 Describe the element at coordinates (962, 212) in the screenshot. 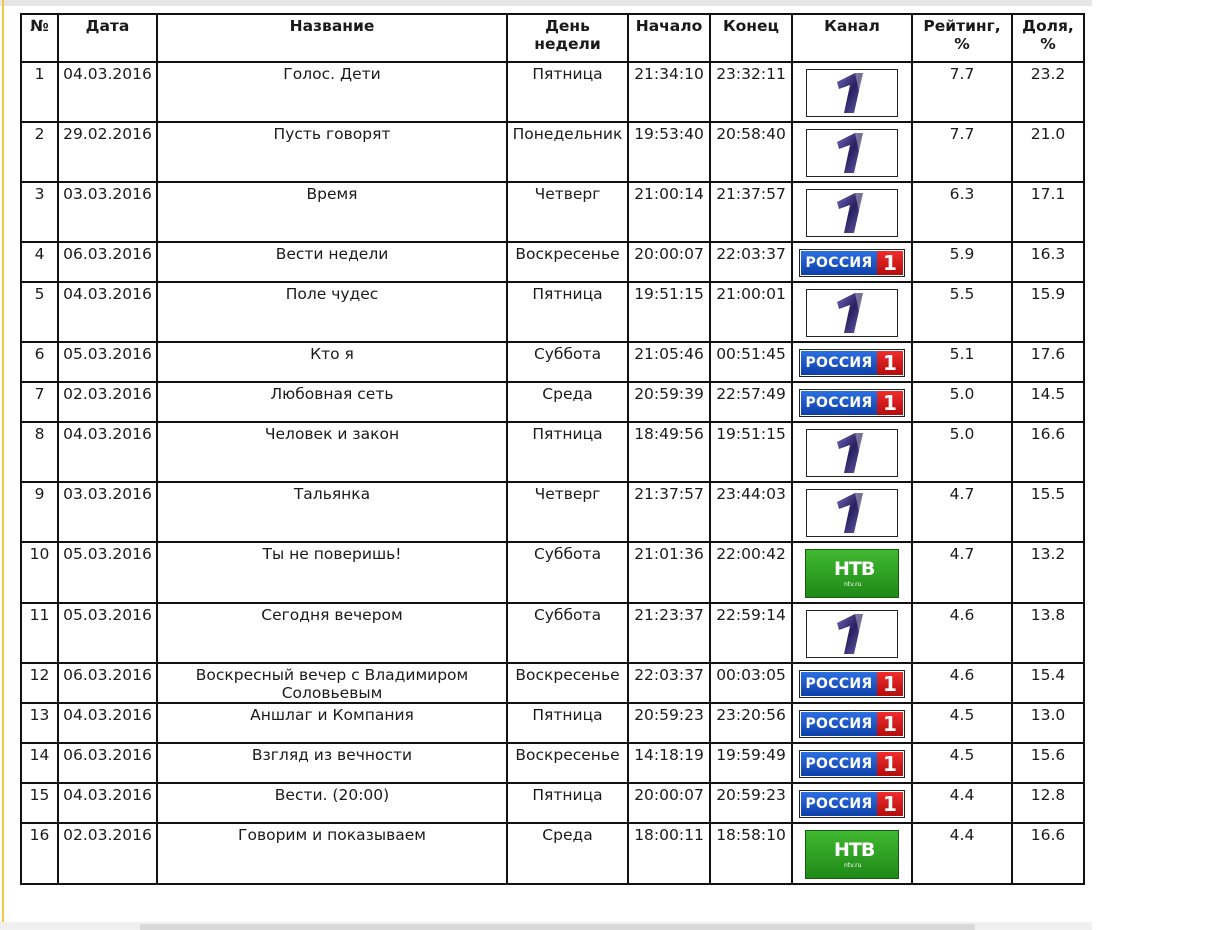

I see `cell-rating: 6.3` at that location.